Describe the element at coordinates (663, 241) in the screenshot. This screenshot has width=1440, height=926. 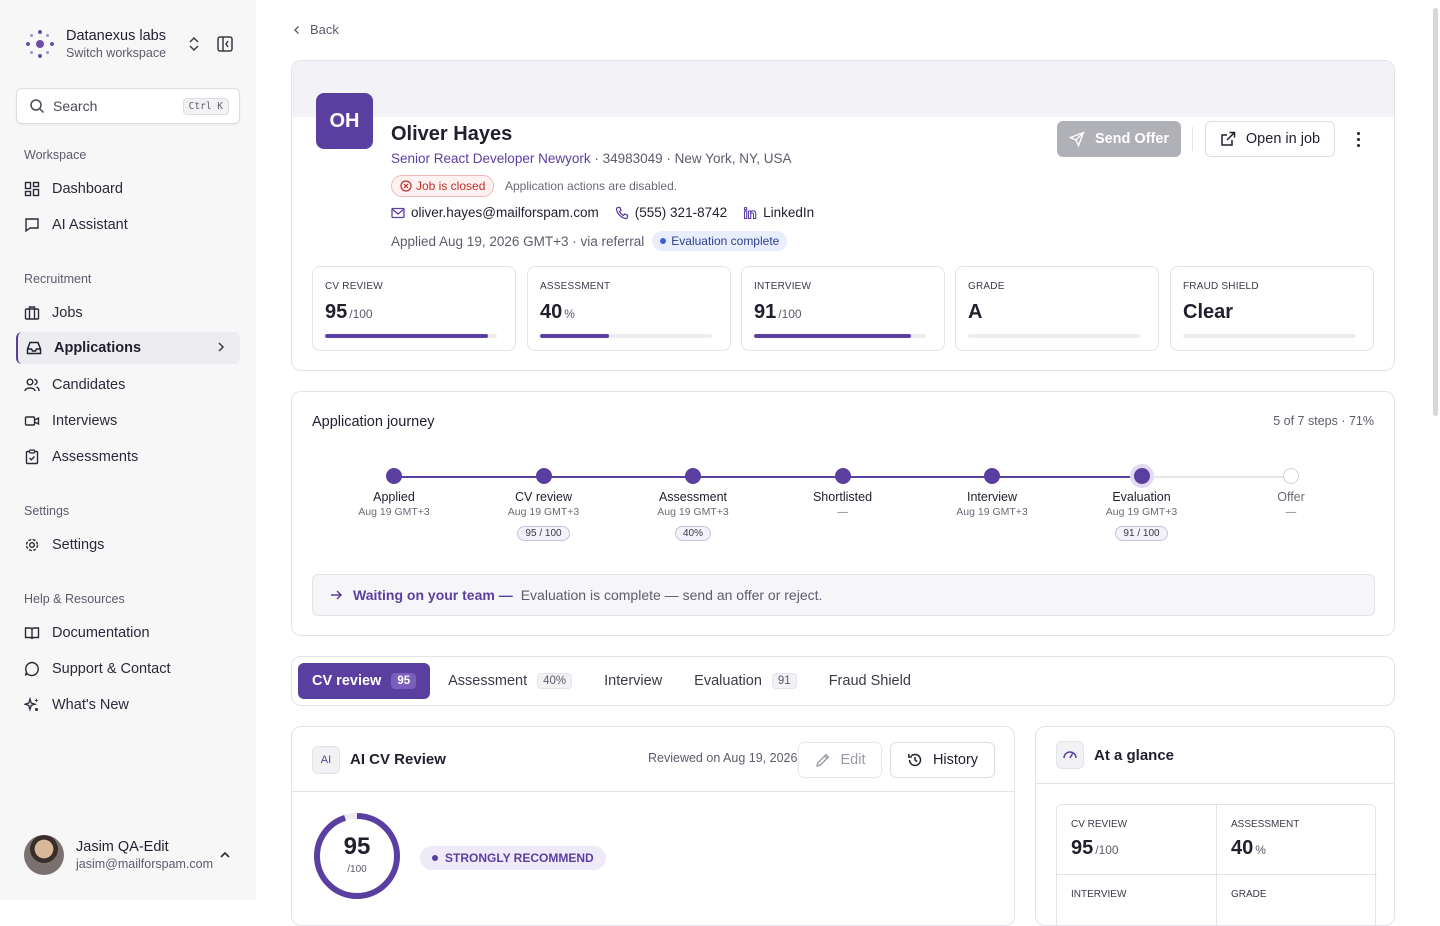
I see `status-dot` at that location.